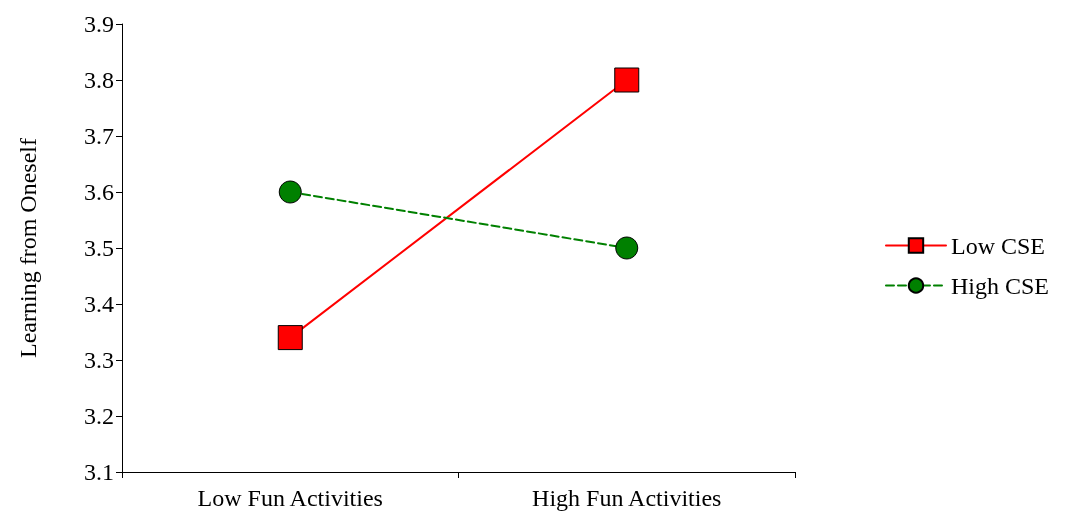 This screenshot has height=531, width=1070. Describe the element at coordinates (999, 285) in the screenshot. I see `legend-label: High CSE` at that location.